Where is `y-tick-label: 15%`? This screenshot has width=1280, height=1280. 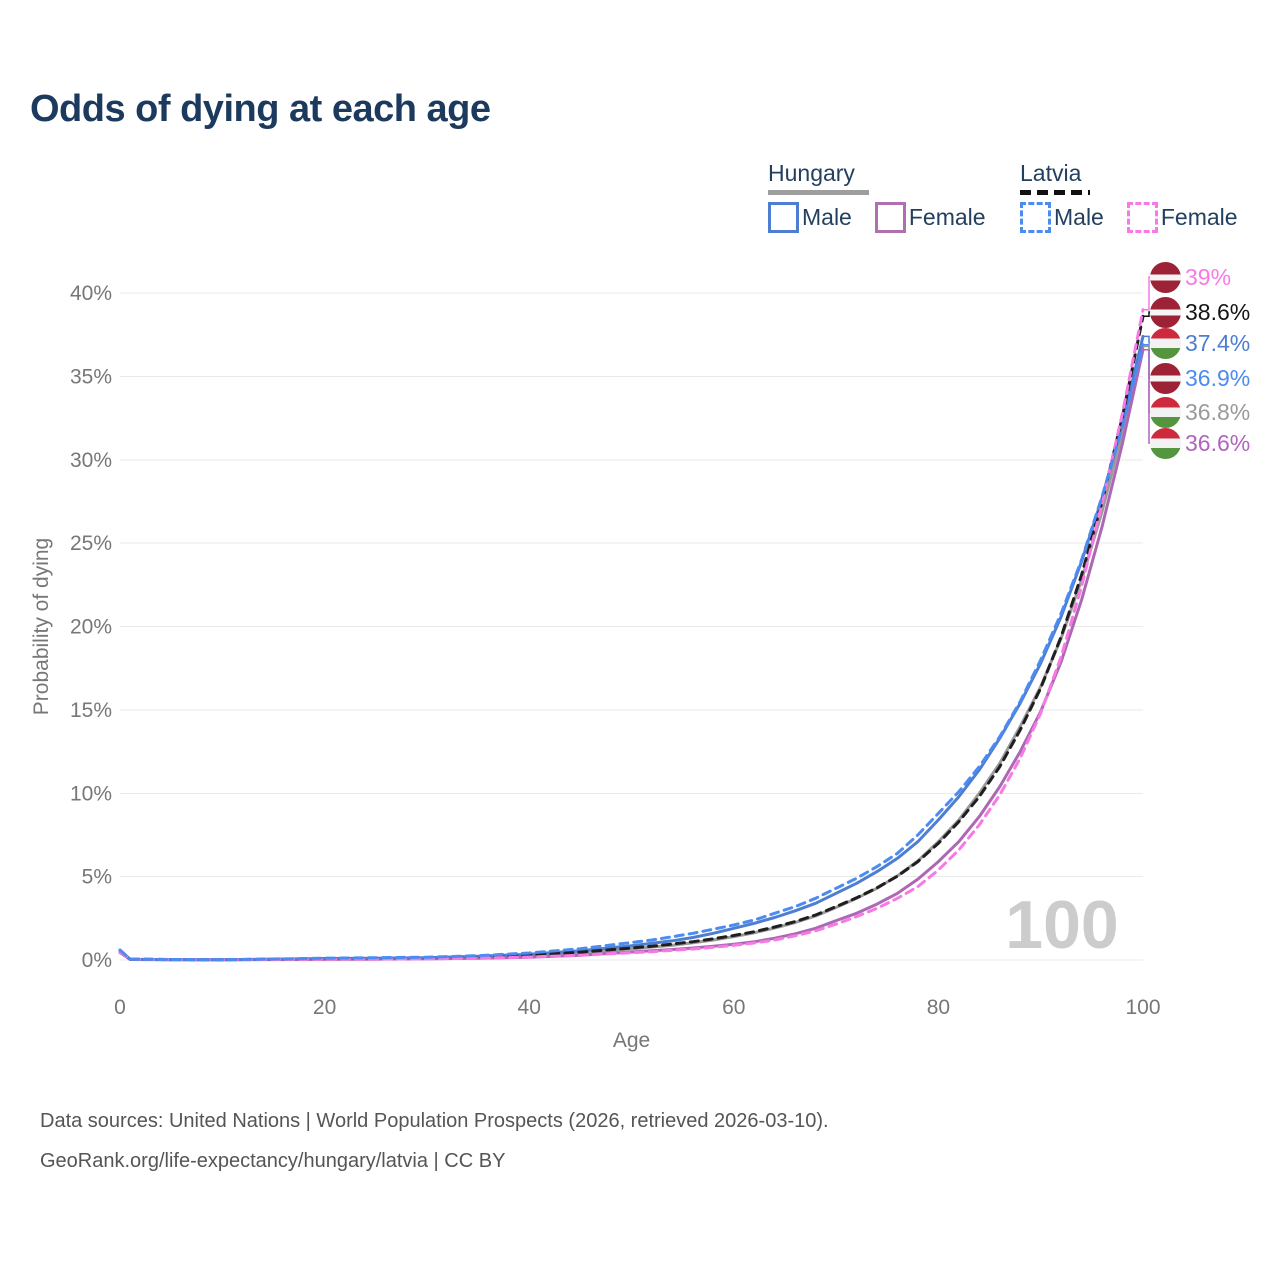 y-tick-label: 15% is located at coordinates (91, 710).